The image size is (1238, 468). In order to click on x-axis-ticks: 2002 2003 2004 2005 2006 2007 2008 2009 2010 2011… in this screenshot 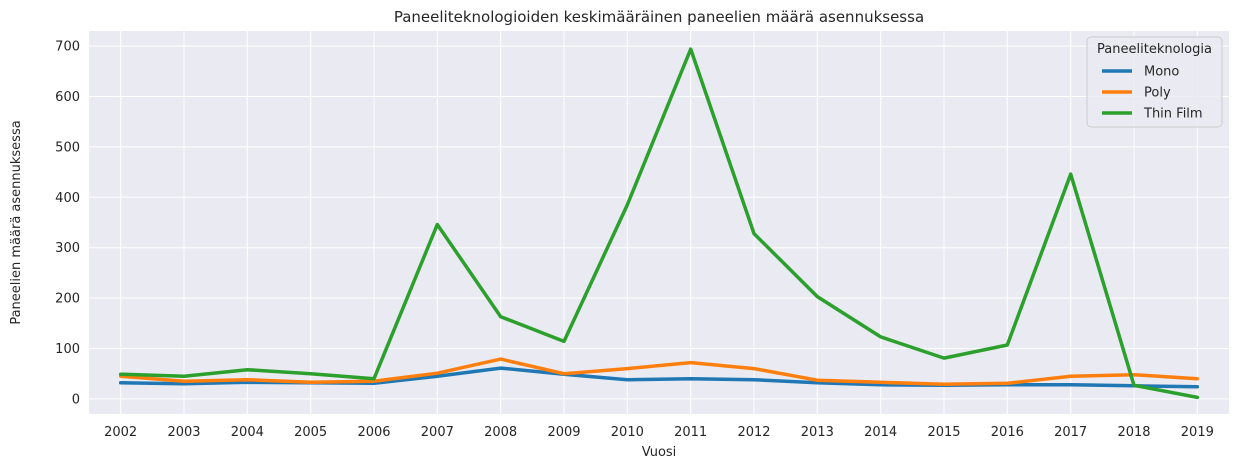, I will do `click(659, 432)`.